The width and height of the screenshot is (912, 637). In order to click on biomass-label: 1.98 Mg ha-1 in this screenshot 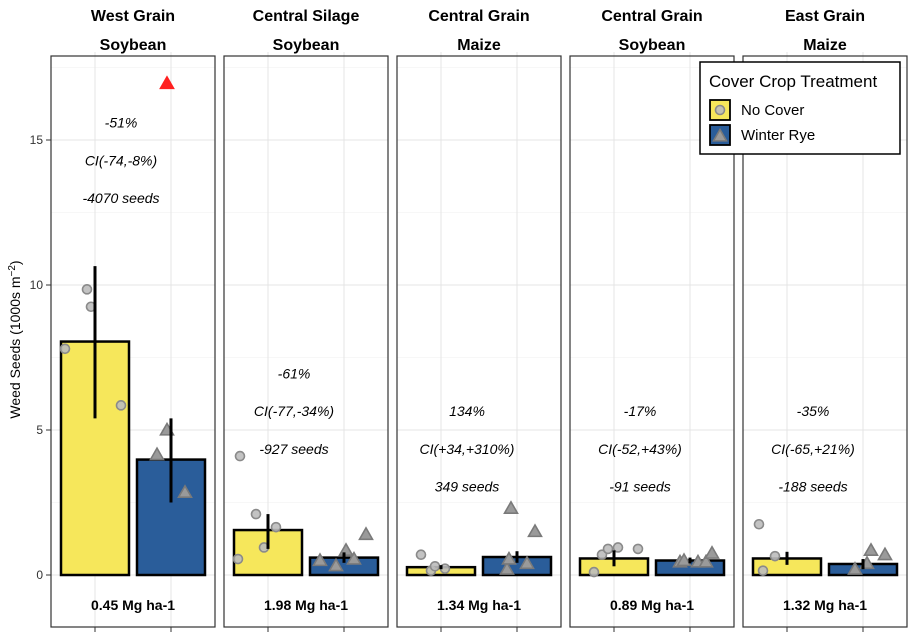, I will do `click(306, 605)`.